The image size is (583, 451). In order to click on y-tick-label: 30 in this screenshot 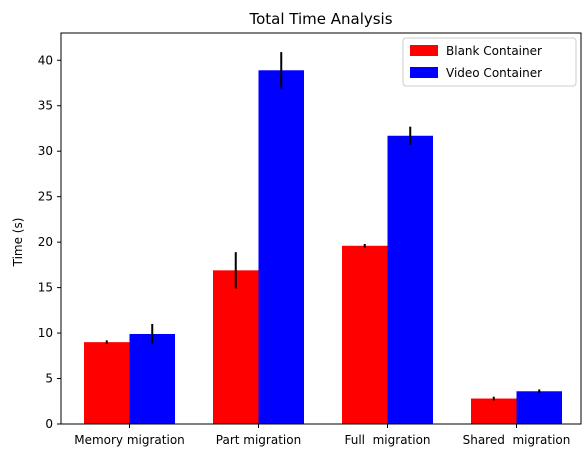, I will do `click(45, 151)`.